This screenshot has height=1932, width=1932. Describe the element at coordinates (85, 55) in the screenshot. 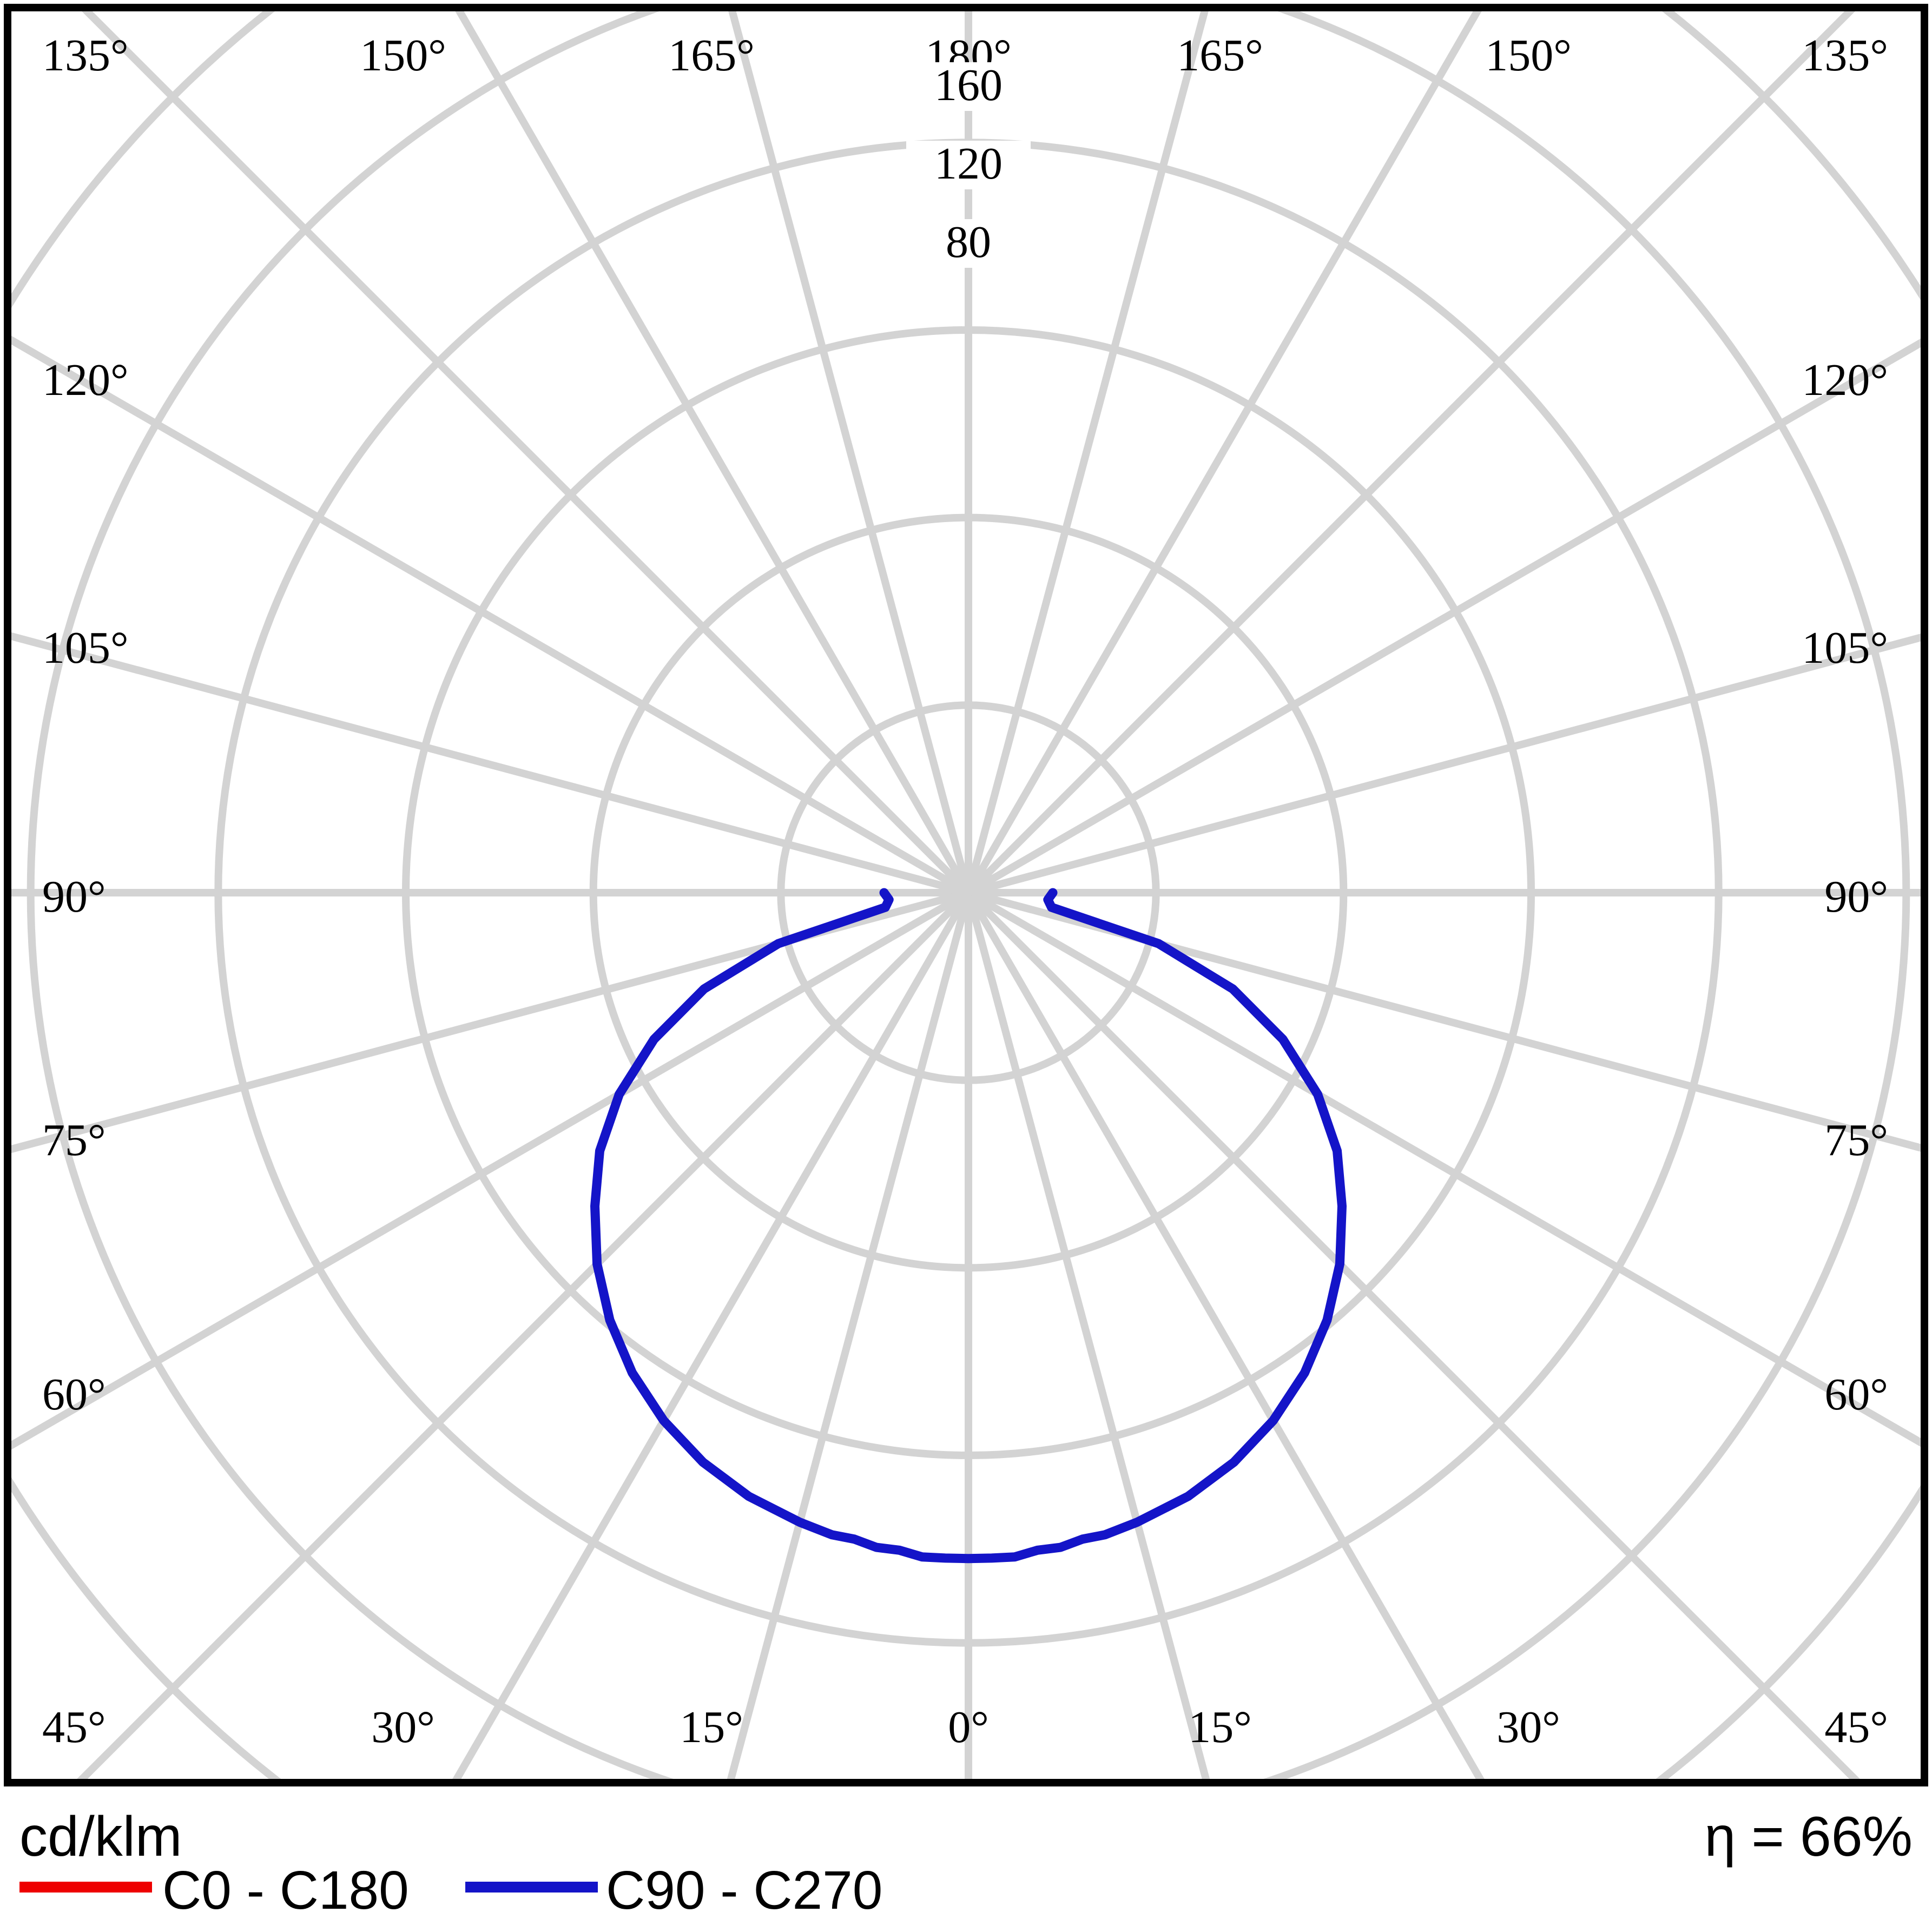

I see `angle-label-top-0: 135°` at that location.